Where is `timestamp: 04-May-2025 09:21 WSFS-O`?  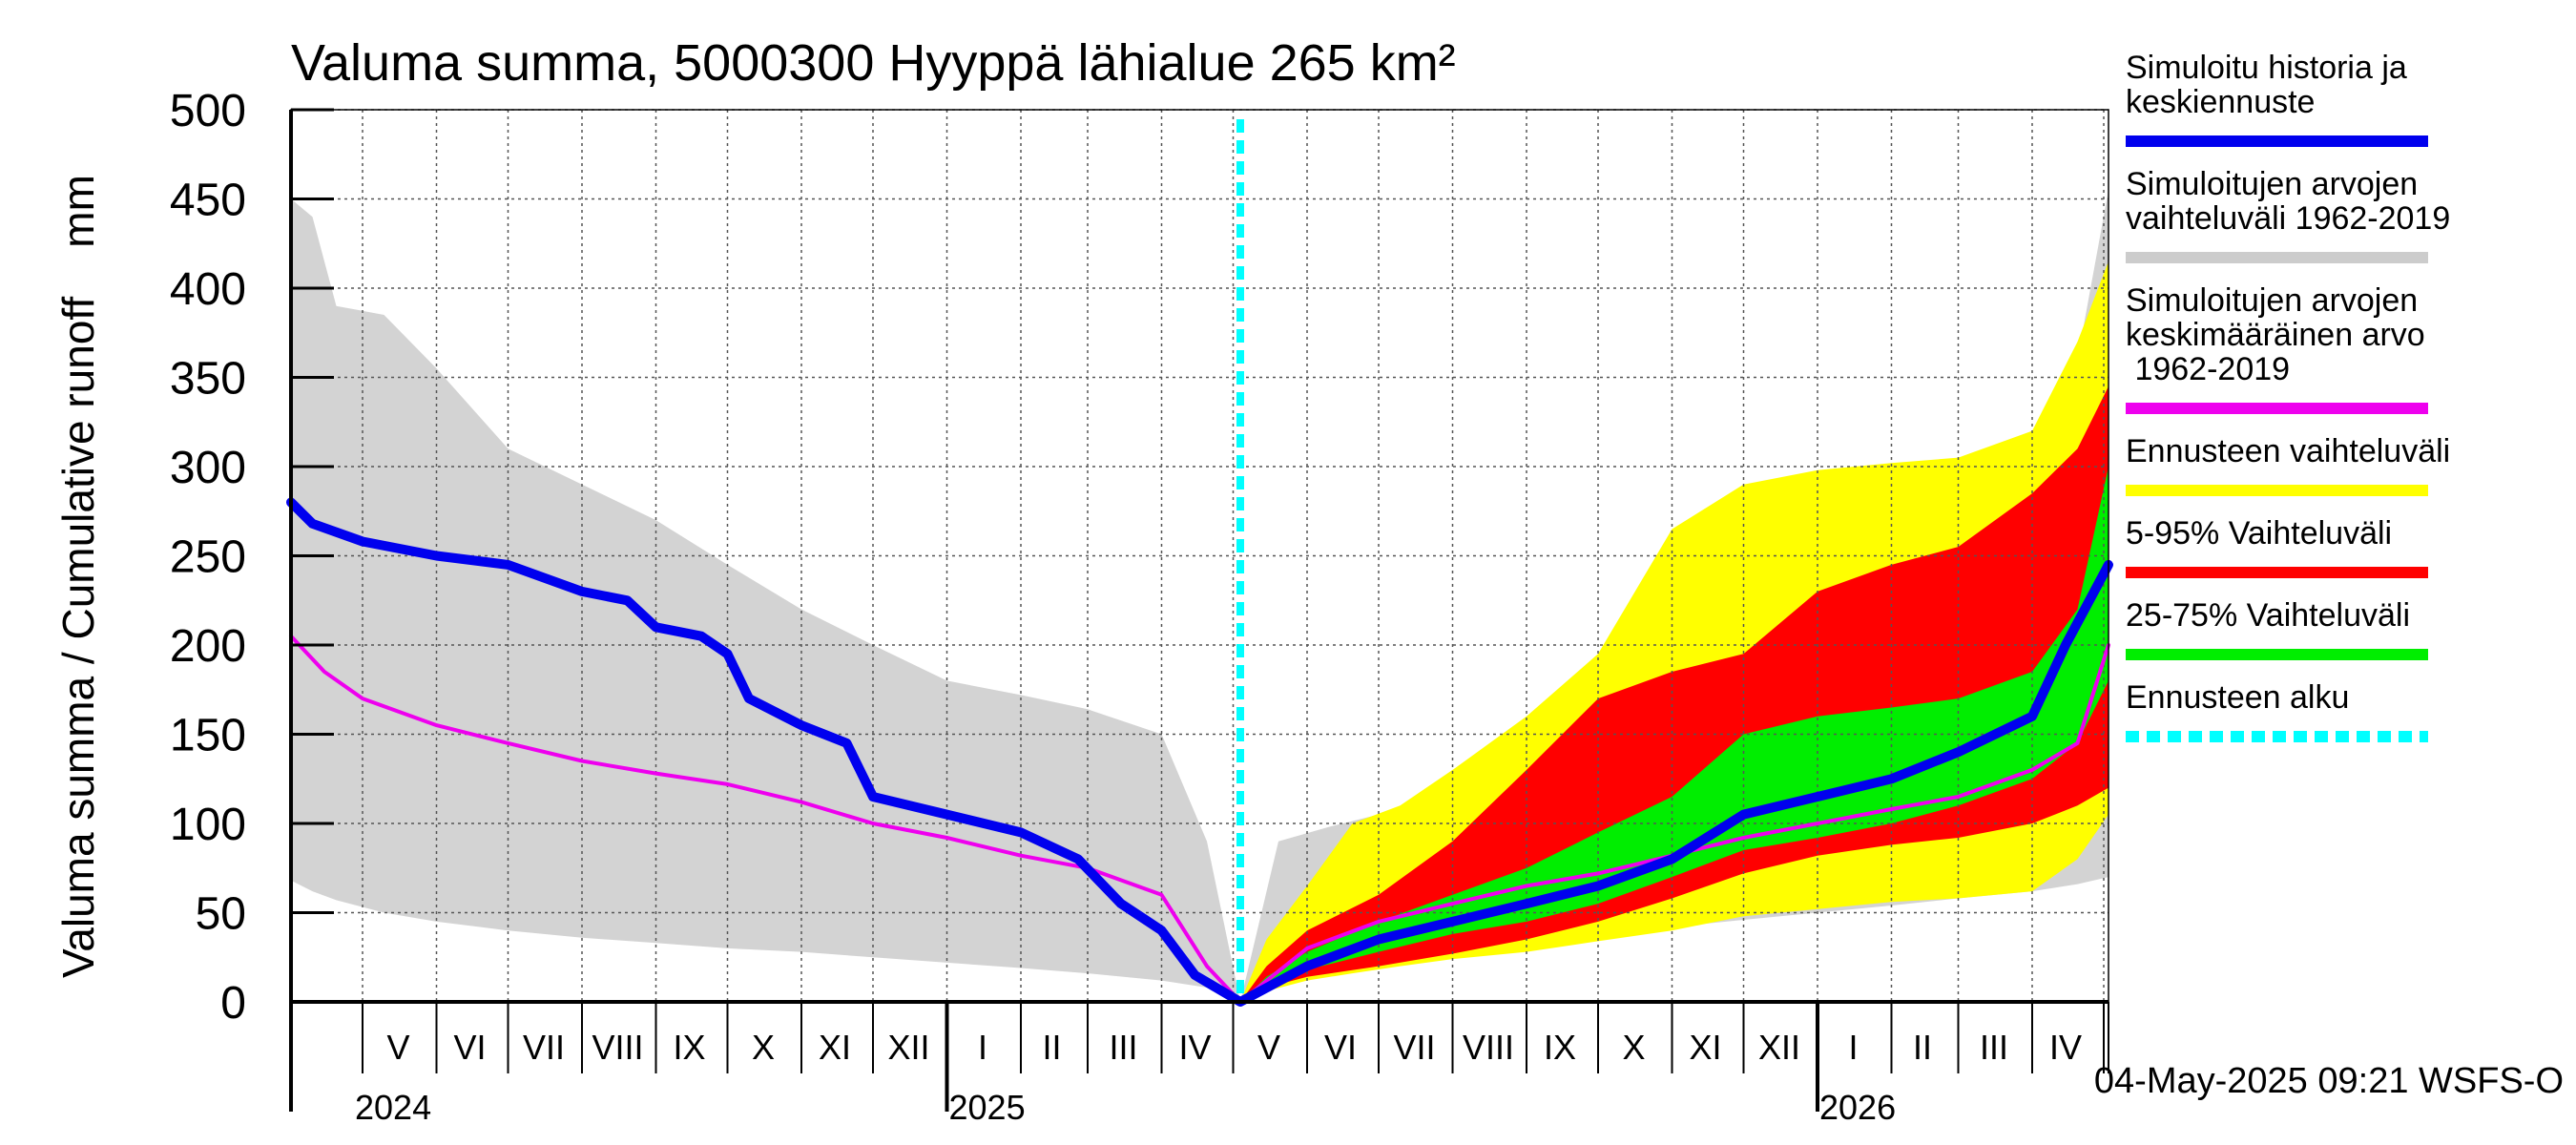 timestamp: 04-May-2025 09:21 WSFS-O is located at coordinates (2329, 1081).